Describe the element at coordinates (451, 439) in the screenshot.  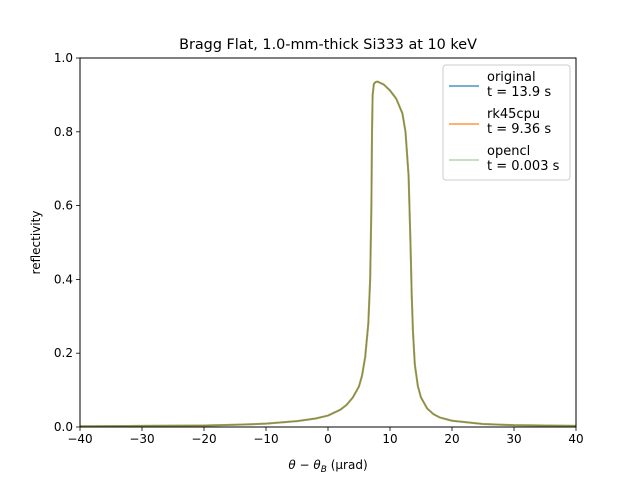
I see `x-tick-label: 20` at that location.